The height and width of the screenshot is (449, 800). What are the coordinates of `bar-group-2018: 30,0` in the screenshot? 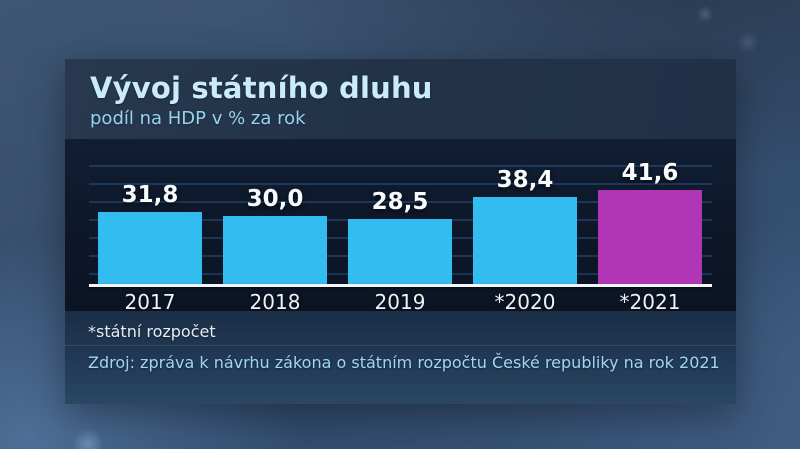 It's located at (275, 234).